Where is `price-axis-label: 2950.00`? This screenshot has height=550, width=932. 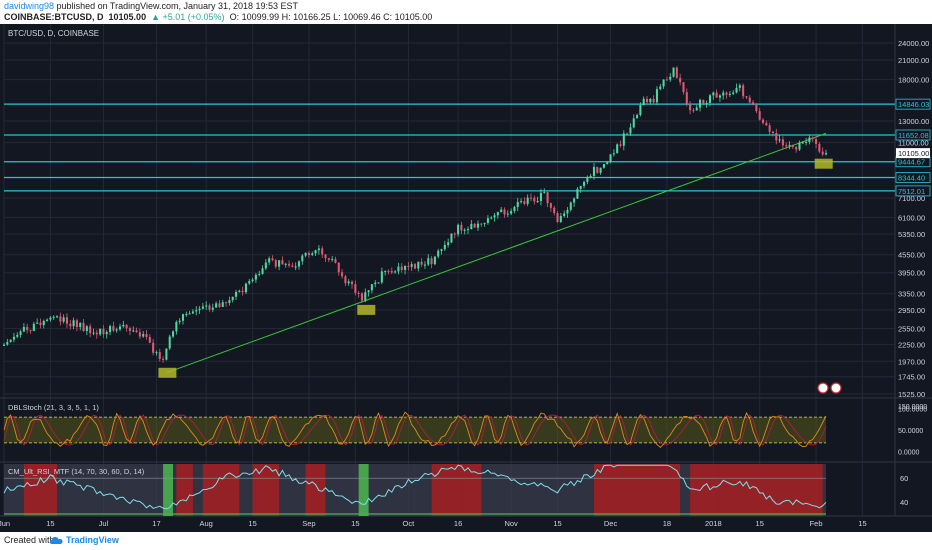 price-axis-label: 2950.00 is located at coordinates (911, 310).